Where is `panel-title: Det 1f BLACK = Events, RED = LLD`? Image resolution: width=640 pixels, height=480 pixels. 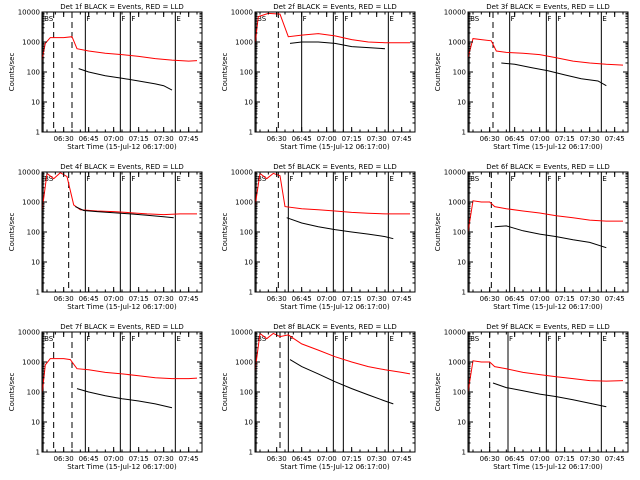
panel-title: Det 1f BLACK = Events, RED = LLD is located at coordinates (121, 7).